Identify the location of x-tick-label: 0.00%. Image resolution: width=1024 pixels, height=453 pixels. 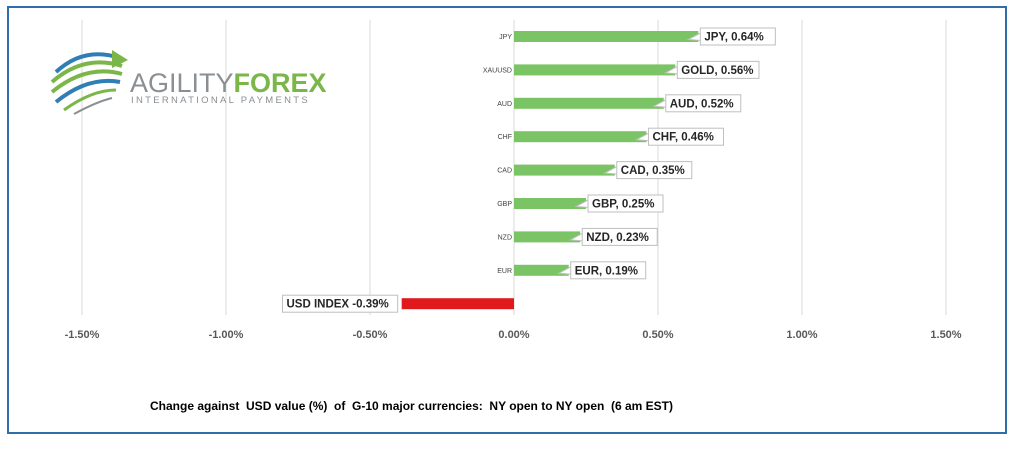
(513, 335).